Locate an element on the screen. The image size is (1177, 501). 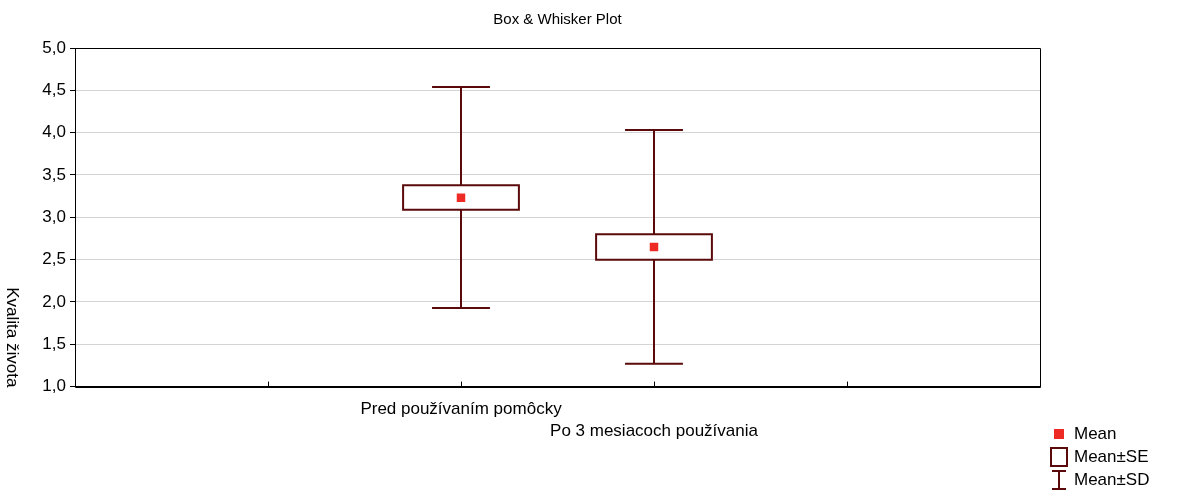
y-tick-label: 4,0 is located at coordinates (54, 132).